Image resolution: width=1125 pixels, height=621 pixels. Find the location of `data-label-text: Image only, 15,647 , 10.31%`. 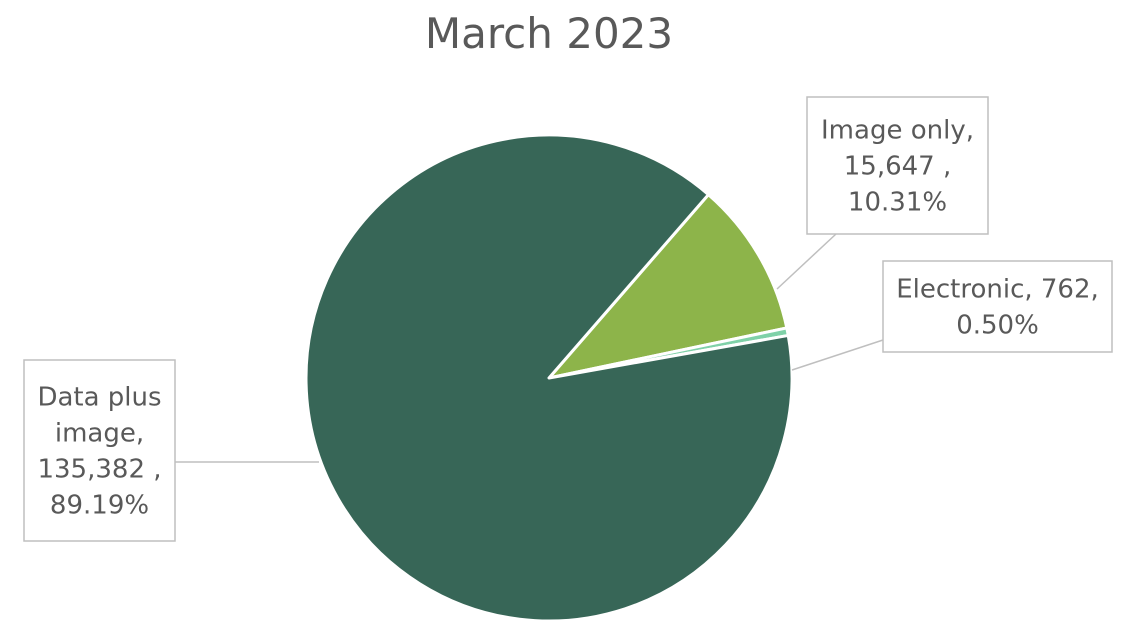

data-label-text: Image only, 15,647 , 10.31% is located at coordinates (897, 167).